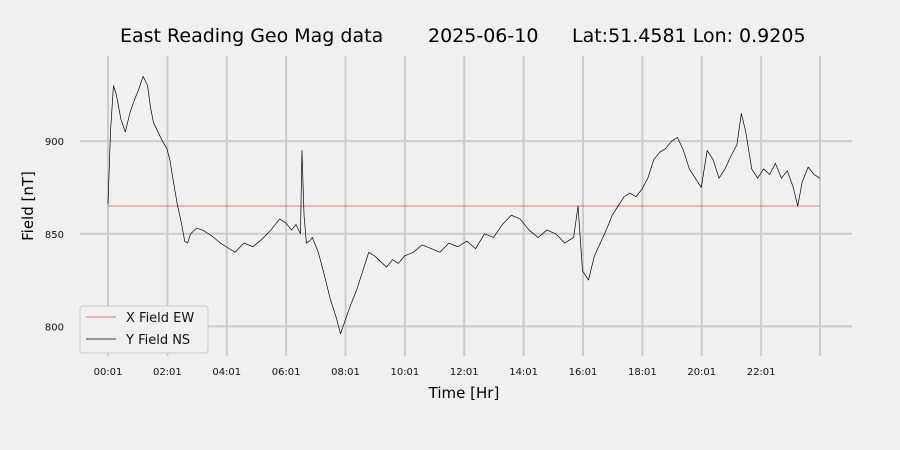 The height and width of the screenshot is (450, 900). Describe the element at coordinates (54, 327) in the screenshot. I see `y-tick-label: 800` at that location.